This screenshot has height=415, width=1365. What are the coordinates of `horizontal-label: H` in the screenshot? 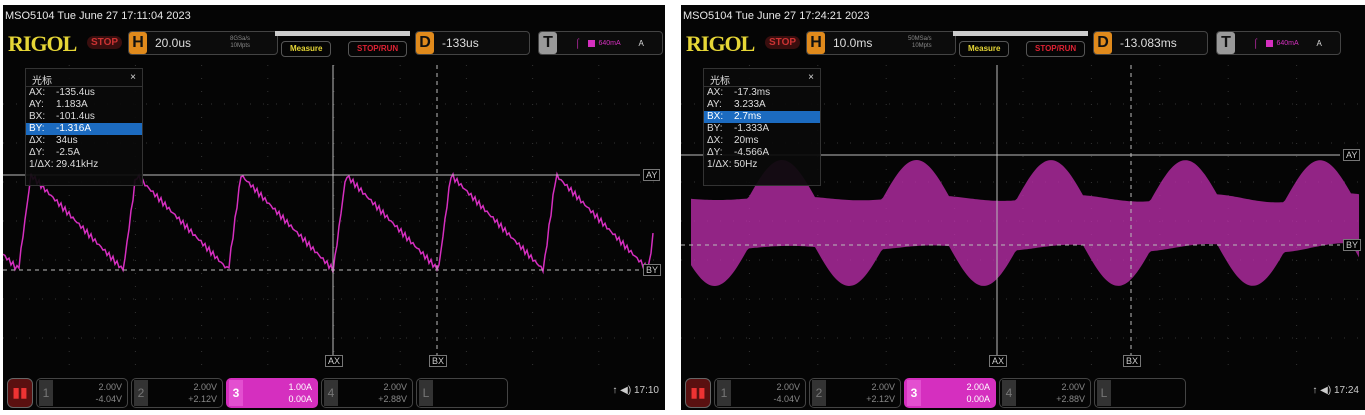 It's located at (138, 43).